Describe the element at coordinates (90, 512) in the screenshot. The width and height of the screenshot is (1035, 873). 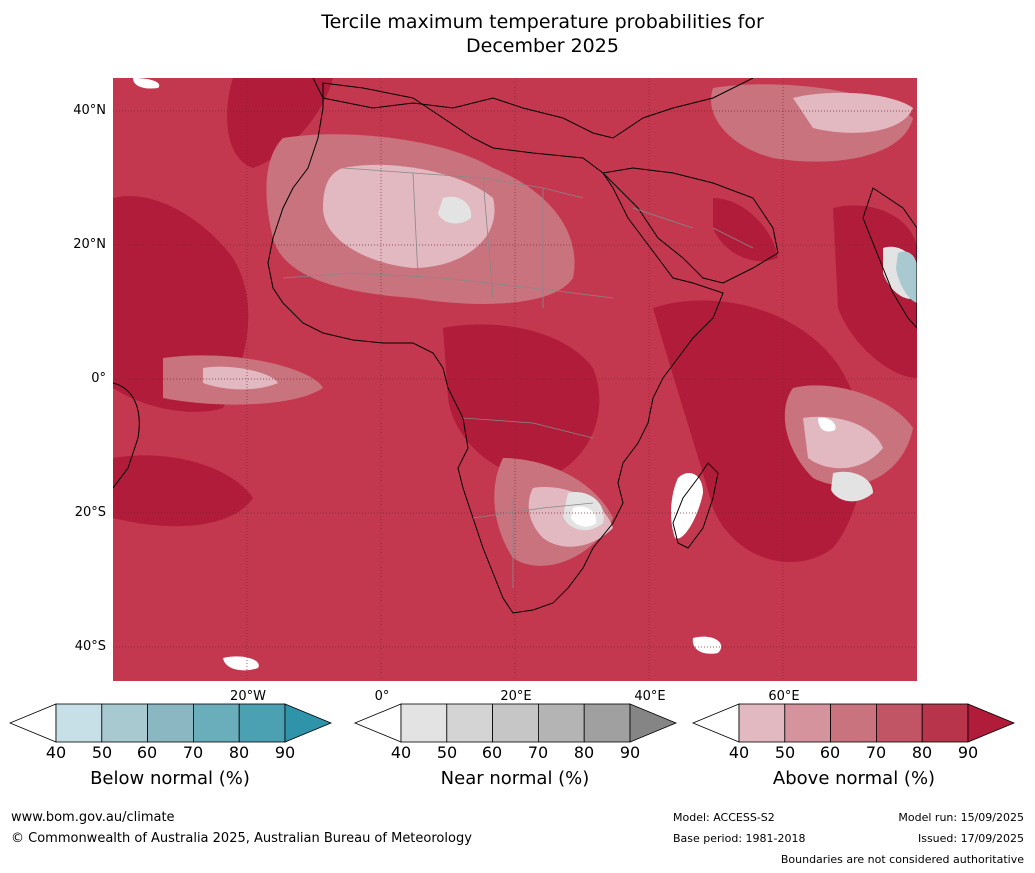
I see `lat-label-20s: 20°S` at that location.